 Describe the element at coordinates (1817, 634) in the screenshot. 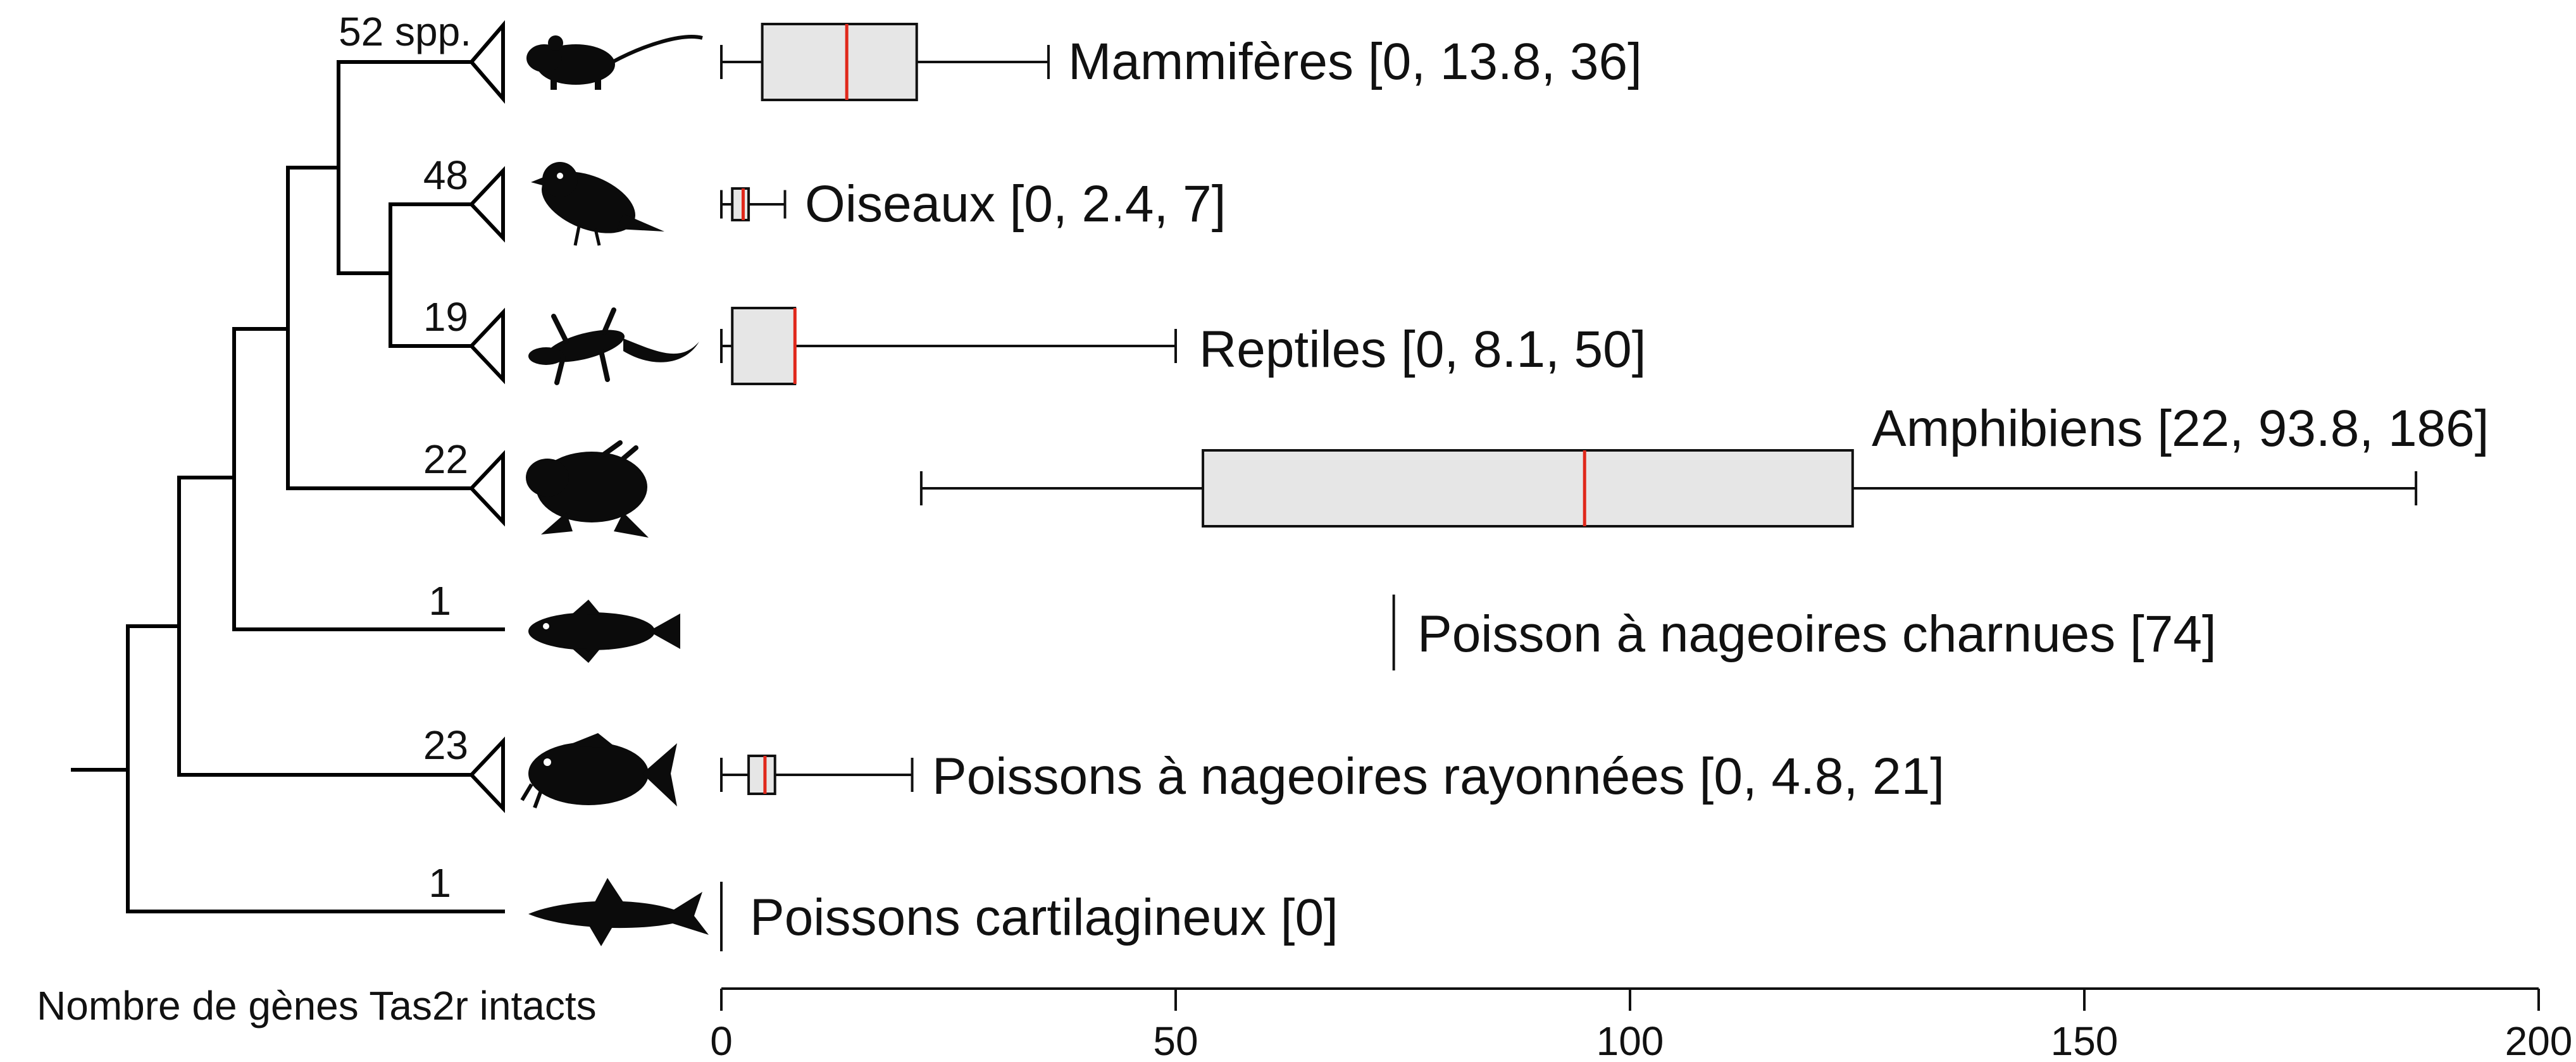

I see `series-label-sarcopterygiens: Poisson à nageoires charnues [74]` at that location.